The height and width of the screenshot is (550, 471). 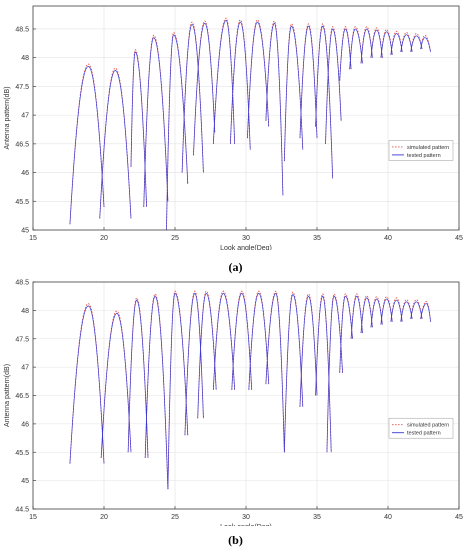 What do you see at coordinates (428, 426) in the screenshot?
I see `legend-label: simulated pattern` at bounding box center [428, 426].